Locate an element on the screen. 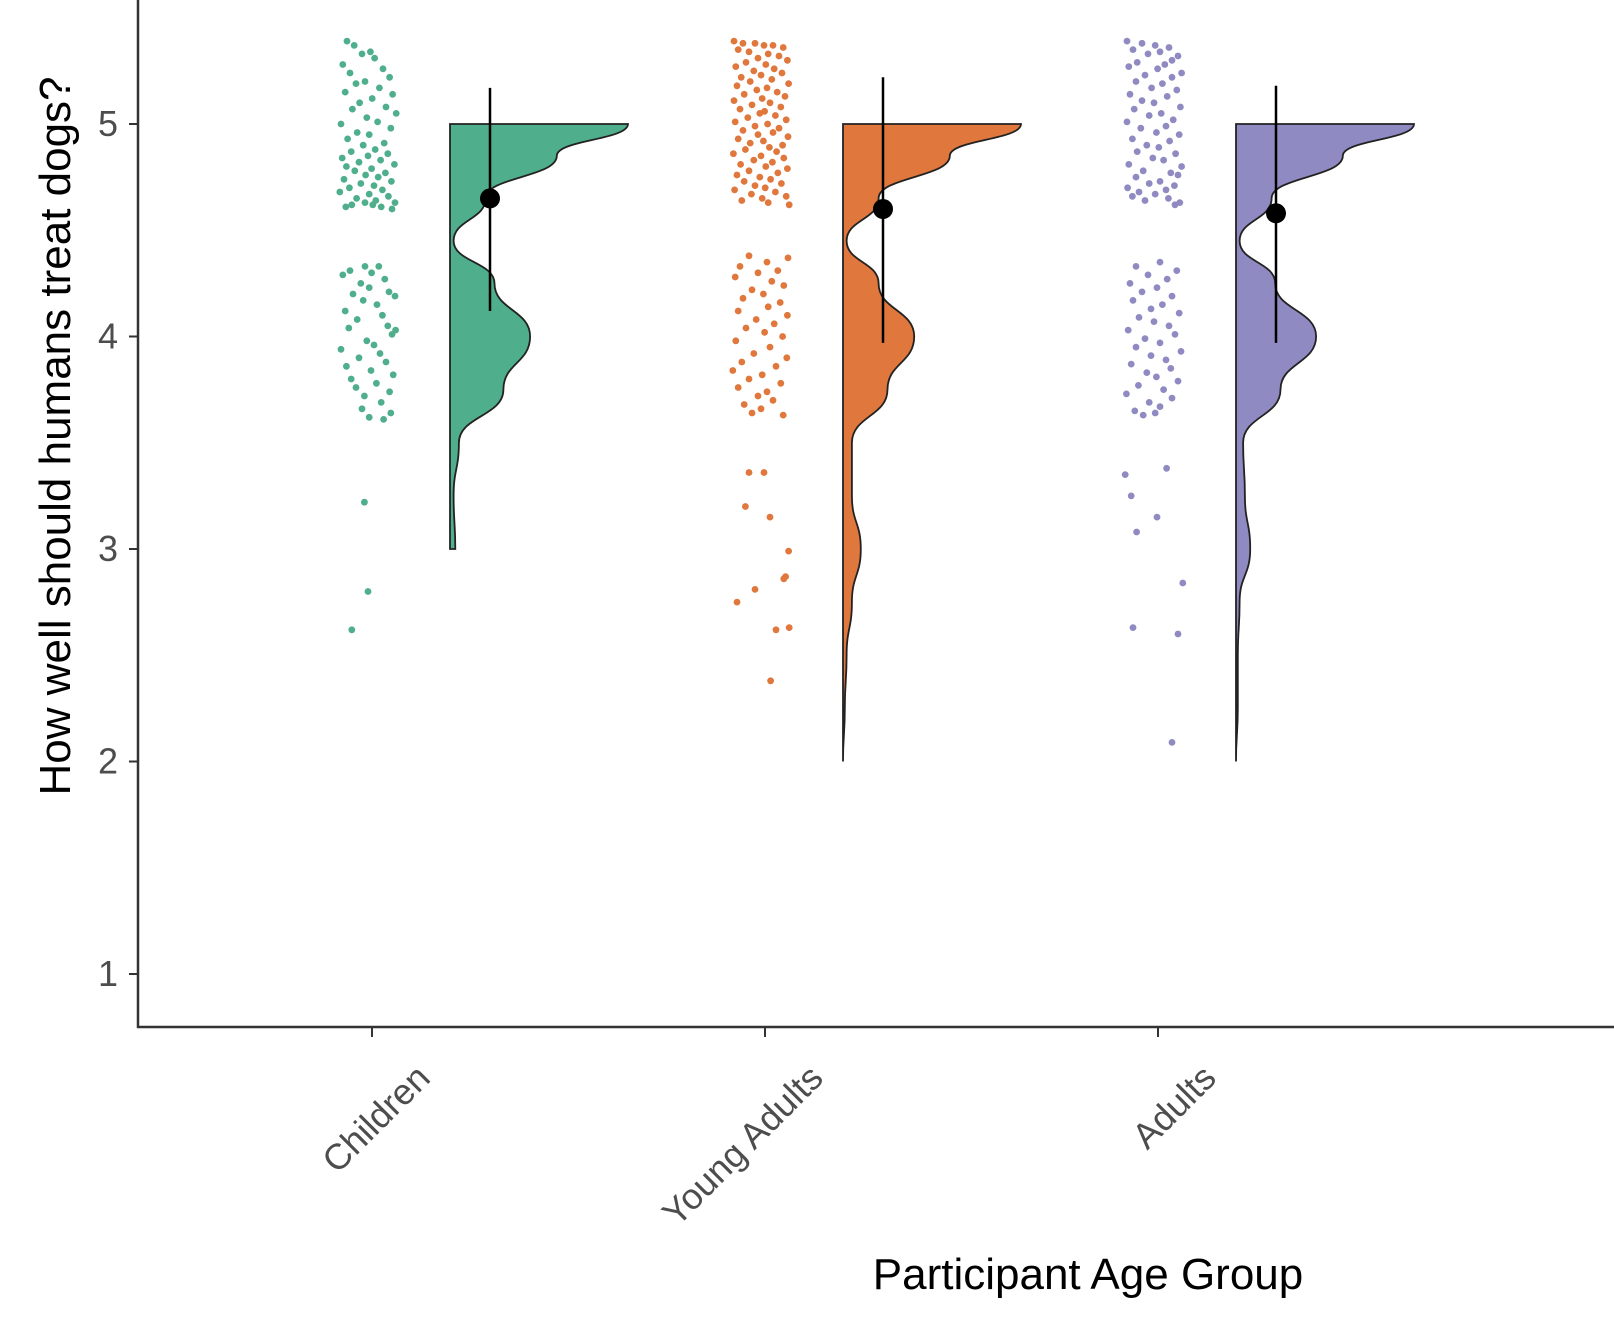 The image size is (1614, 1321). y-tick-label: 3 is located at coordinates (108, 548).